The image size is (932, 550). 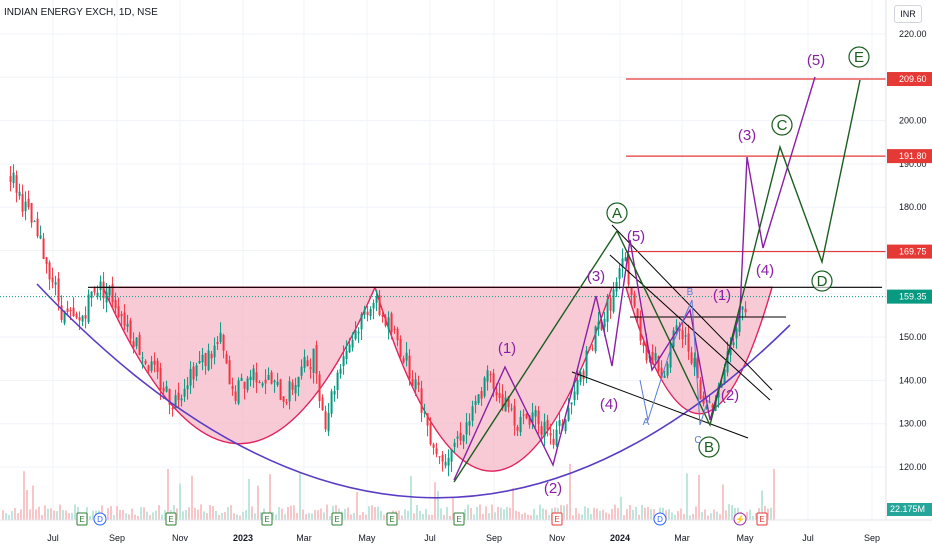 I want to click on y-tick-label: 220.00, so click(x=913, y=34).